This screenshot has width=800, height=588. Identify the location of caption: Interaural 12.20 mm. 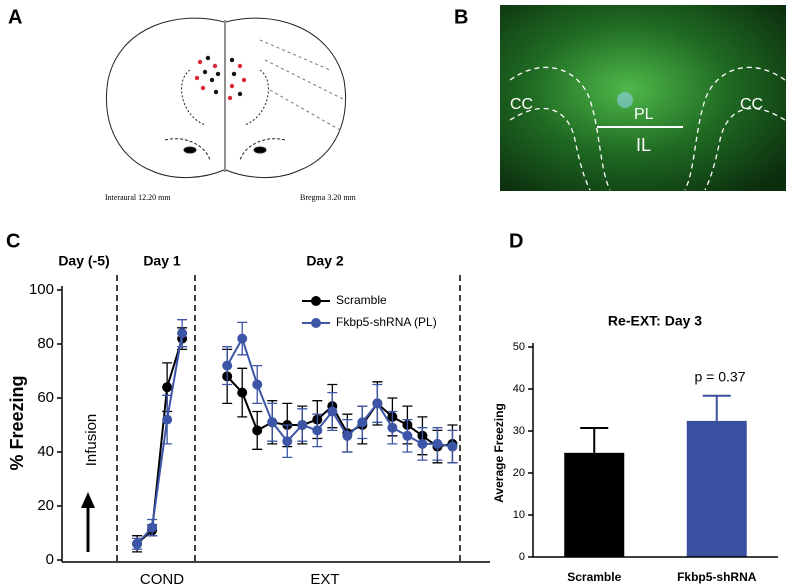
(138, 197).